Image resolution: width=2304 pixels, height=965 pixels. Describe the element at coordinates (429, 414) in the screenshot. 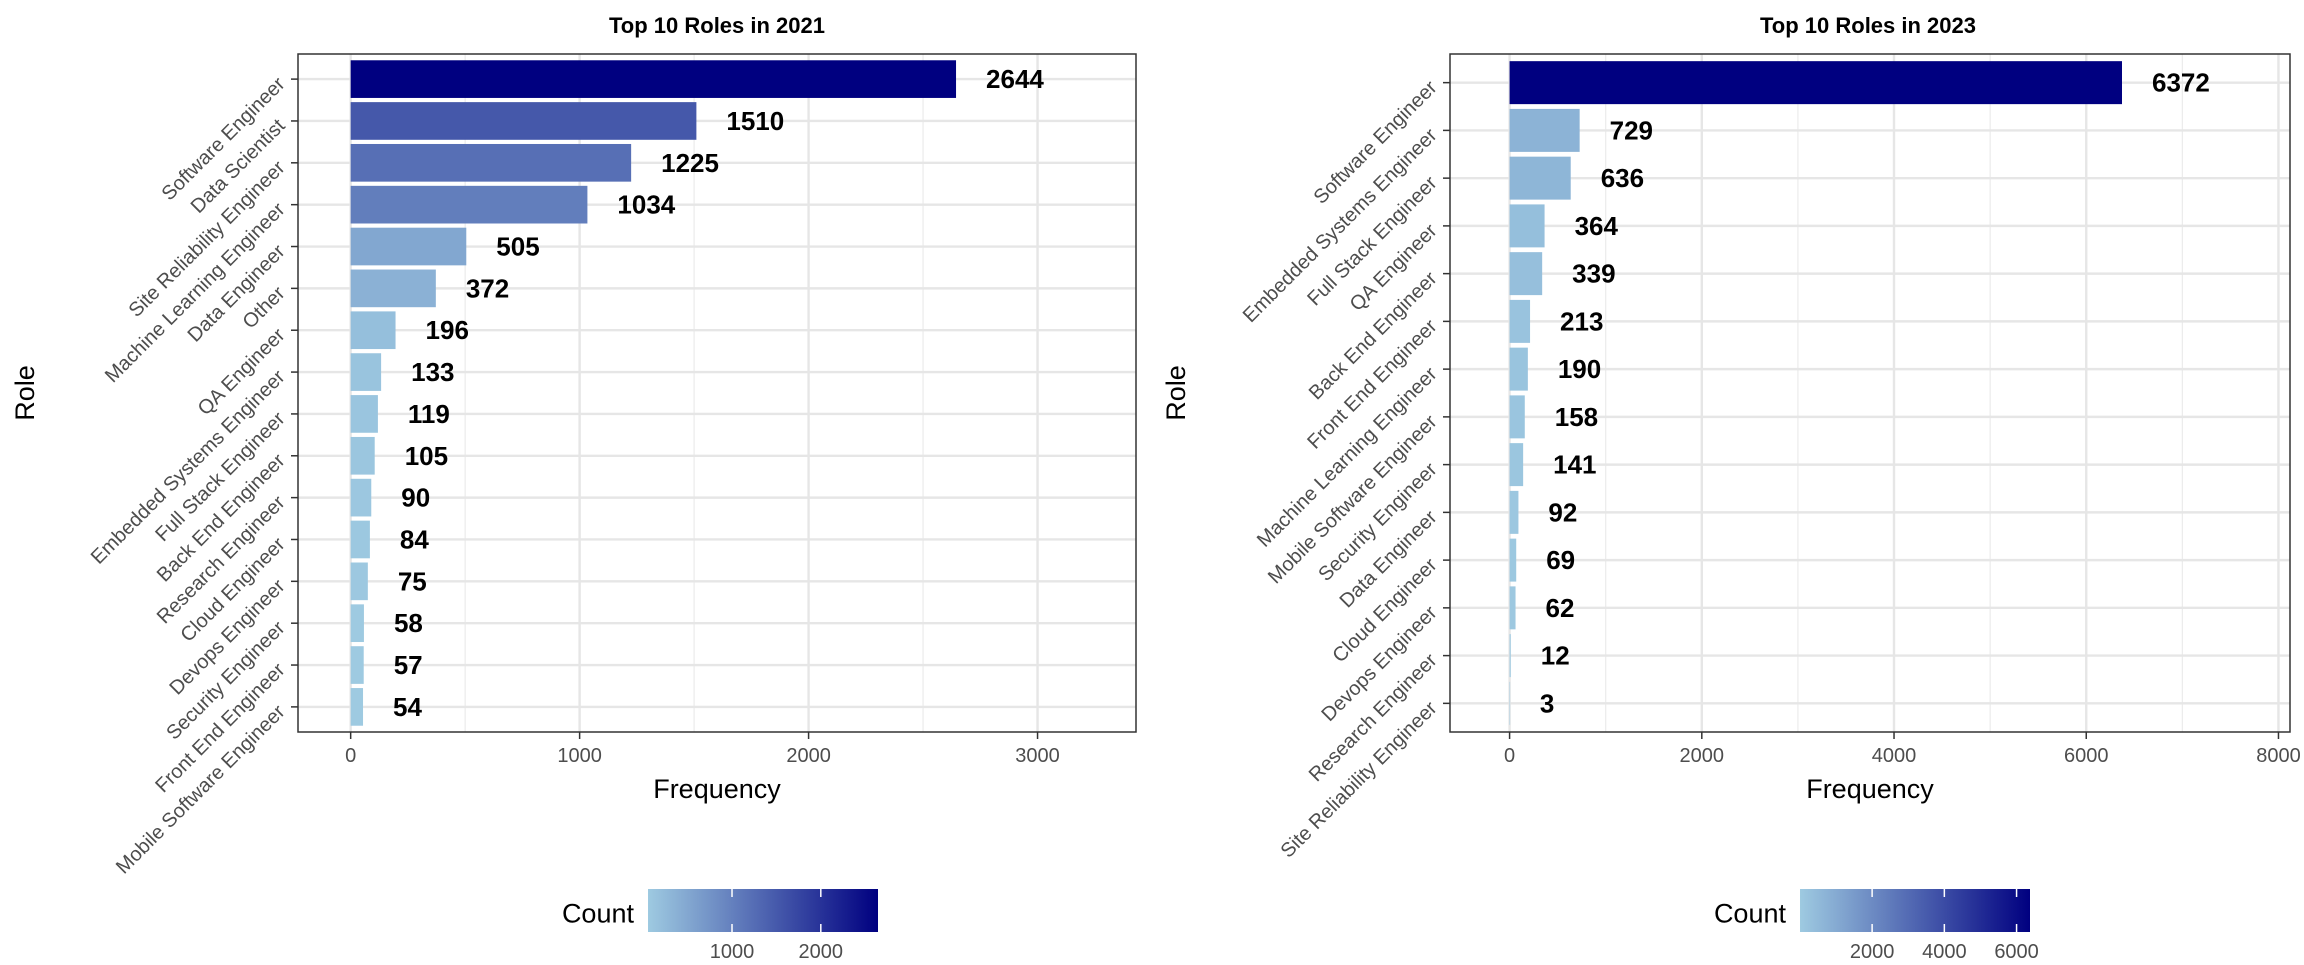

I see `data-label: 119` at that location.